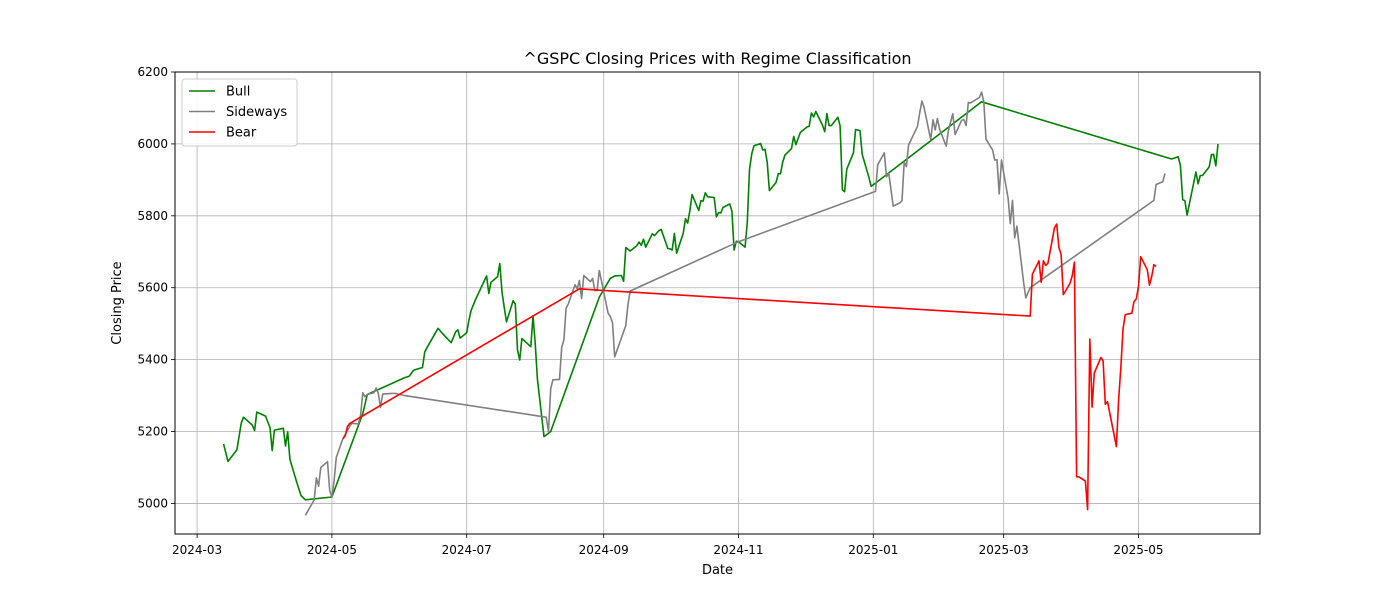 The height and width of the screenshot is (600, 1400). What do you see at coordinates (238, 92) in the screenshot?
I see `legend-label-bull: Bull` at bounding box center [238, 92].